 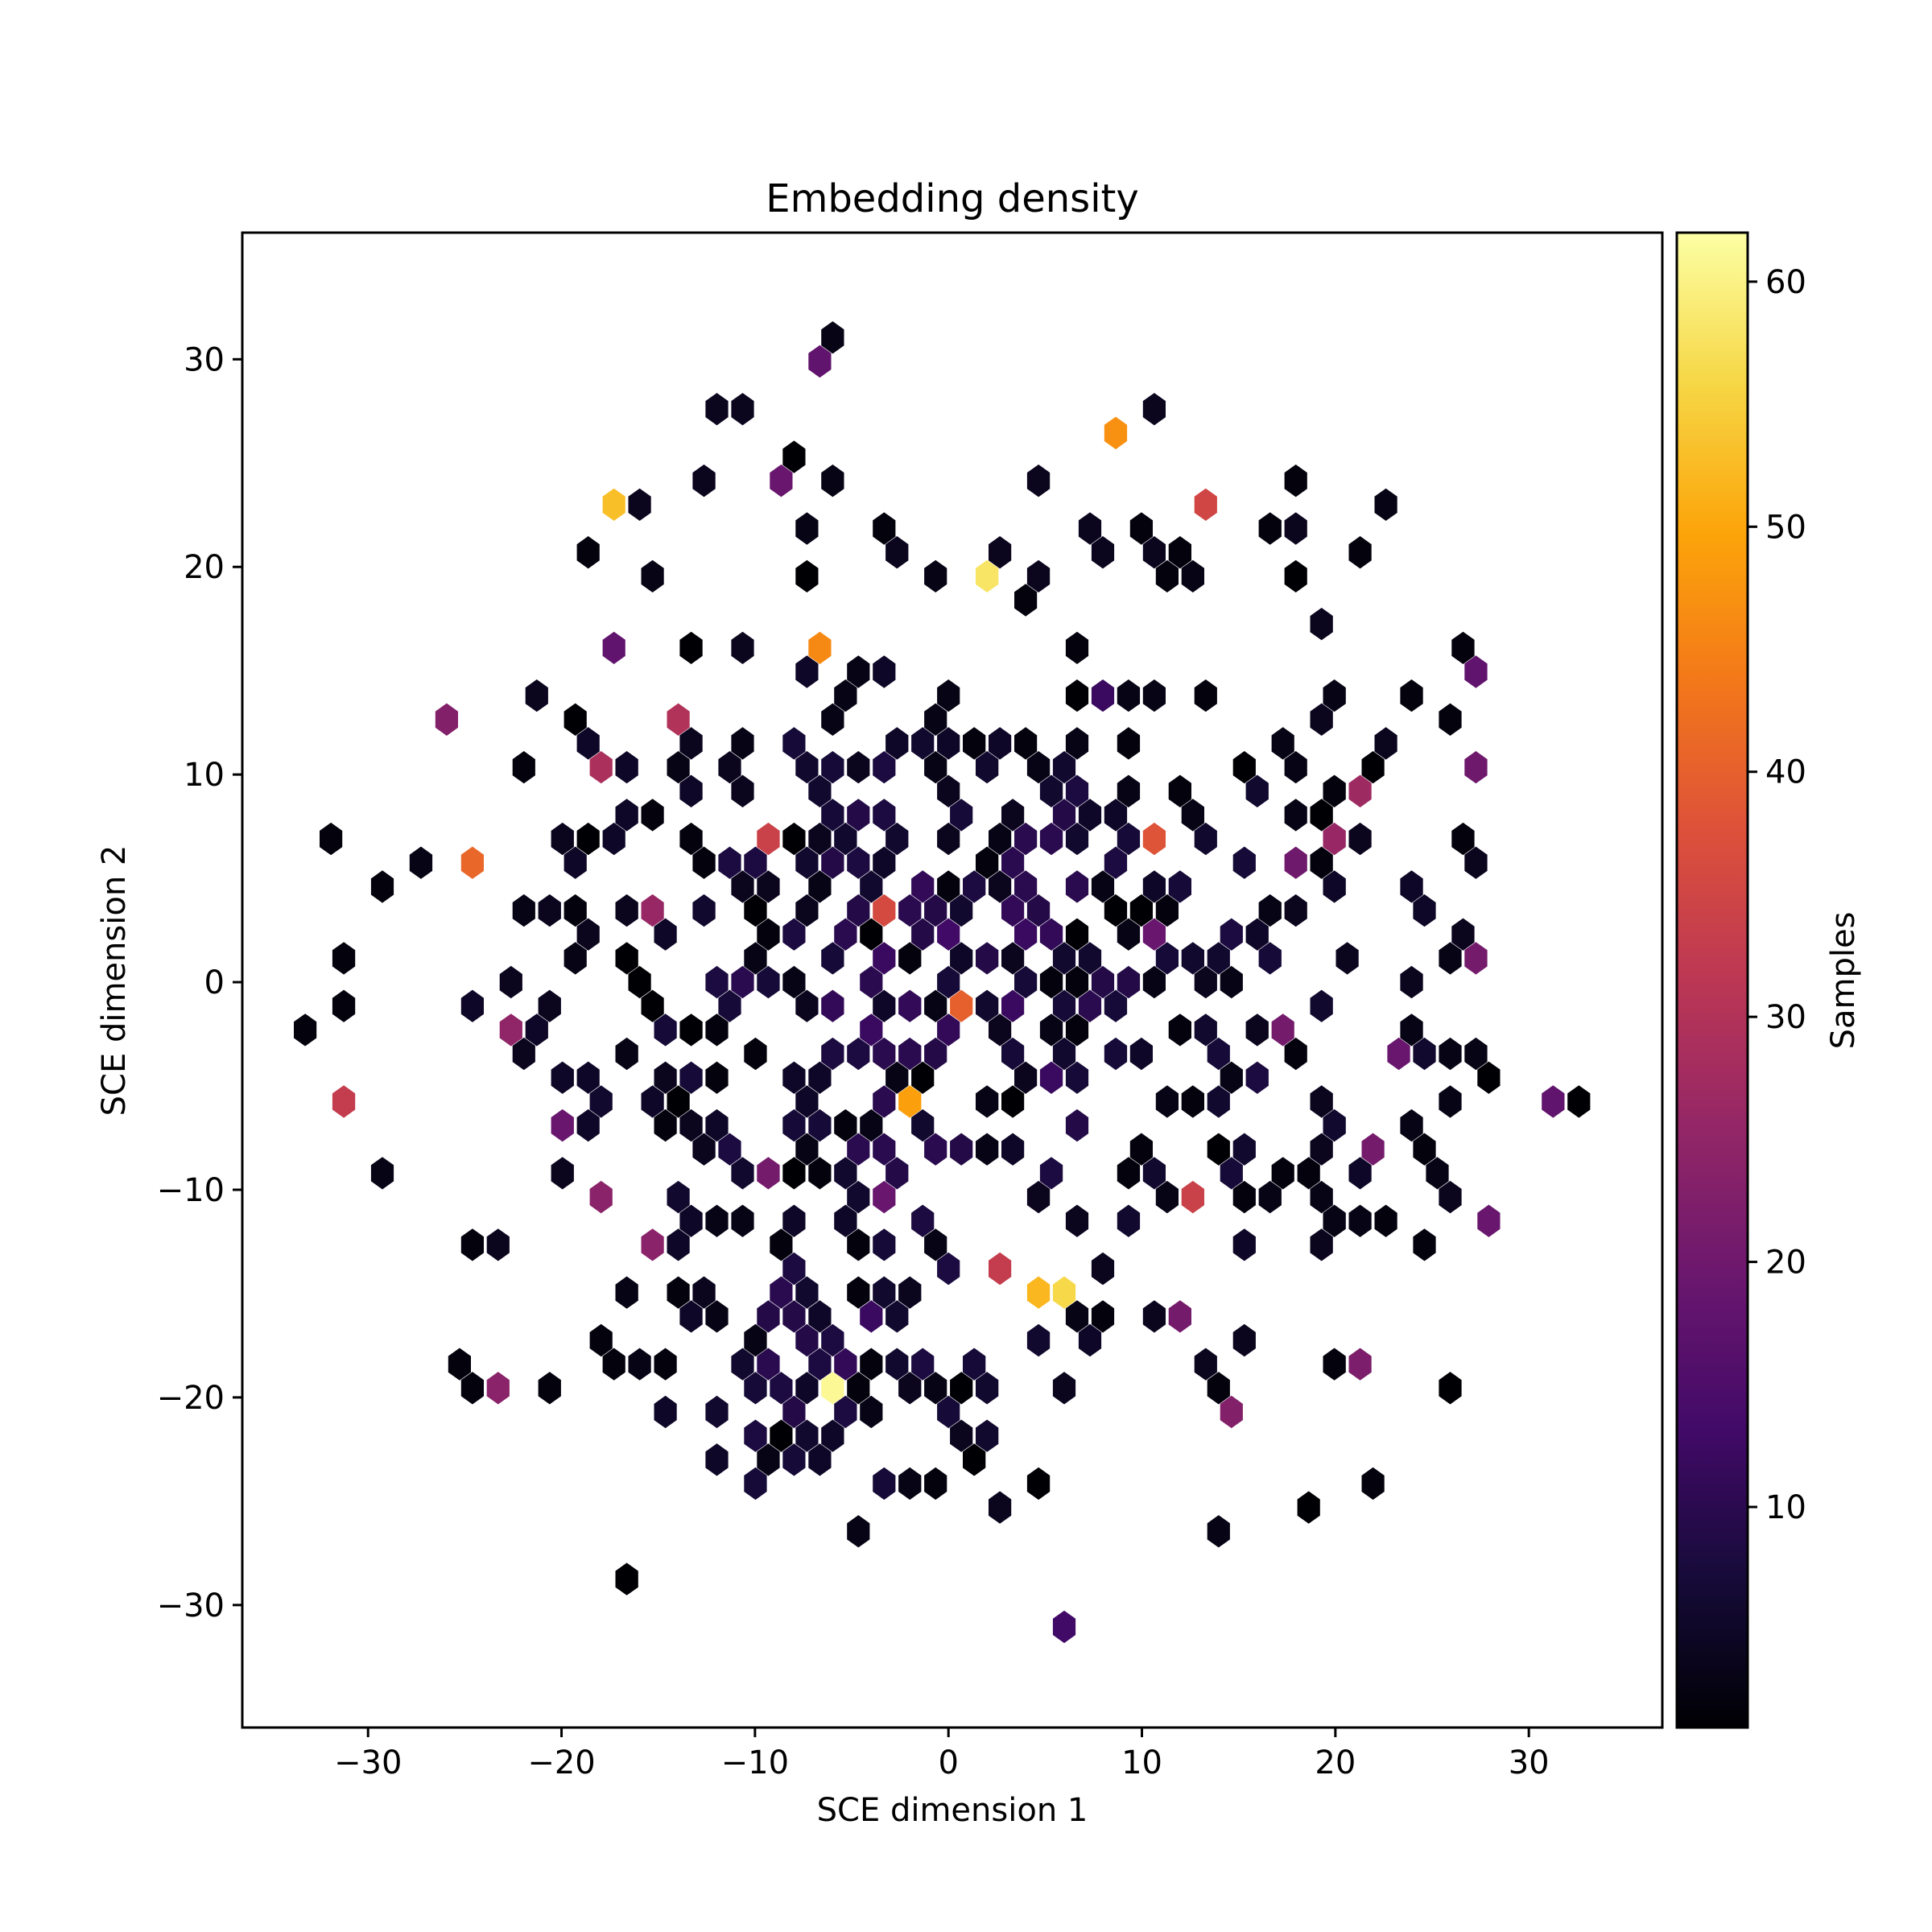 I want to click on colorbar-label: Samples, so click(x=1844, y=981).